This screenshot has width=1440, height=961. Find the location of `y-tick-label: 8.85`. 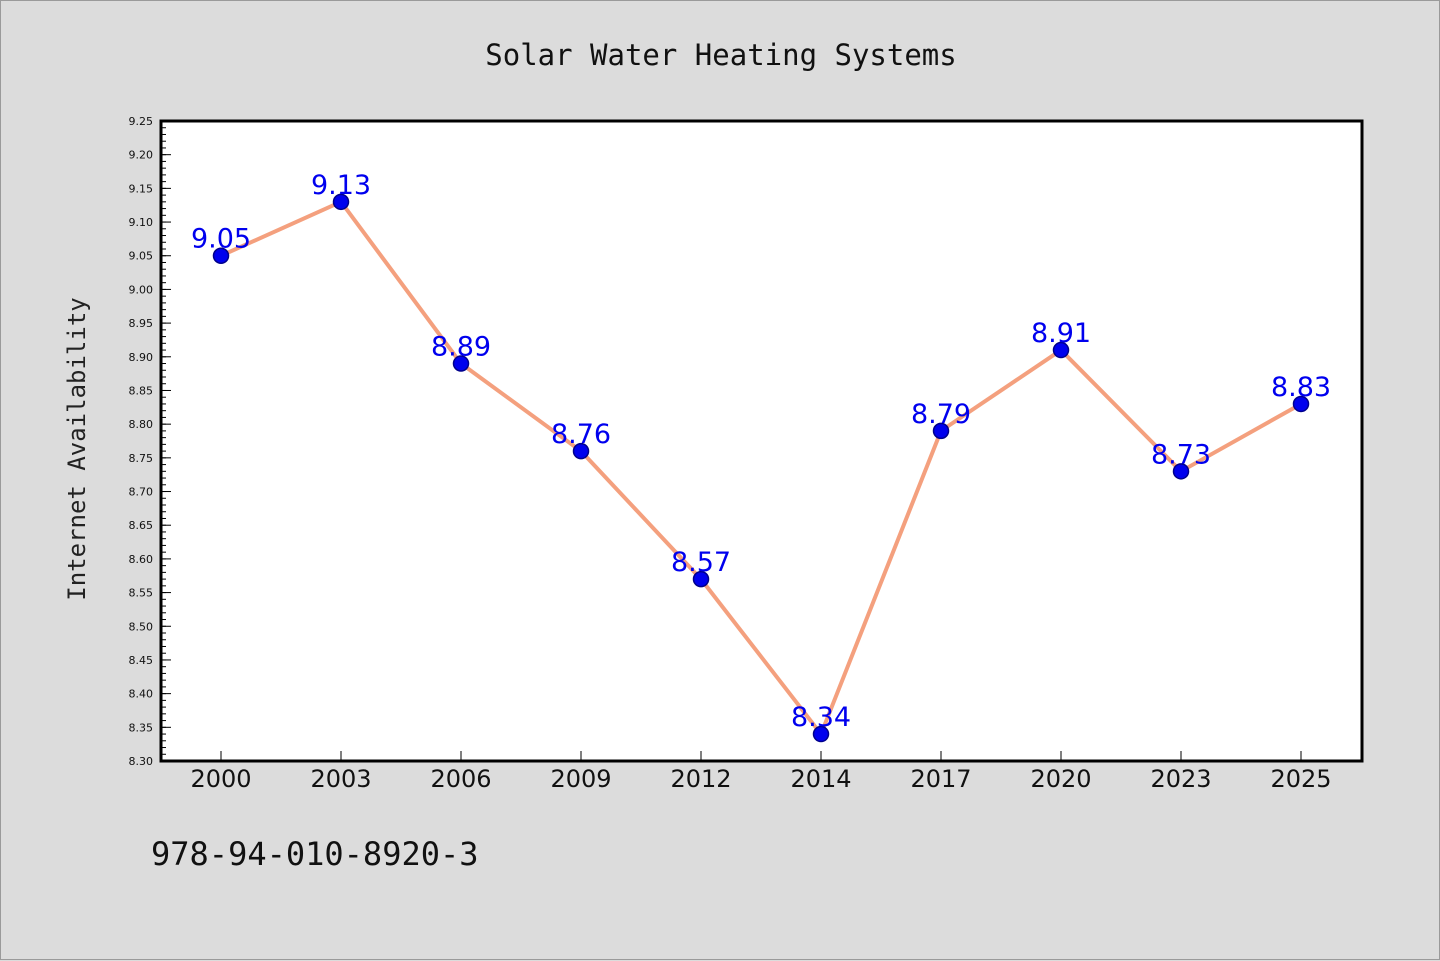

y-tick-label: 8.85 is located at coordinates (141, 390).